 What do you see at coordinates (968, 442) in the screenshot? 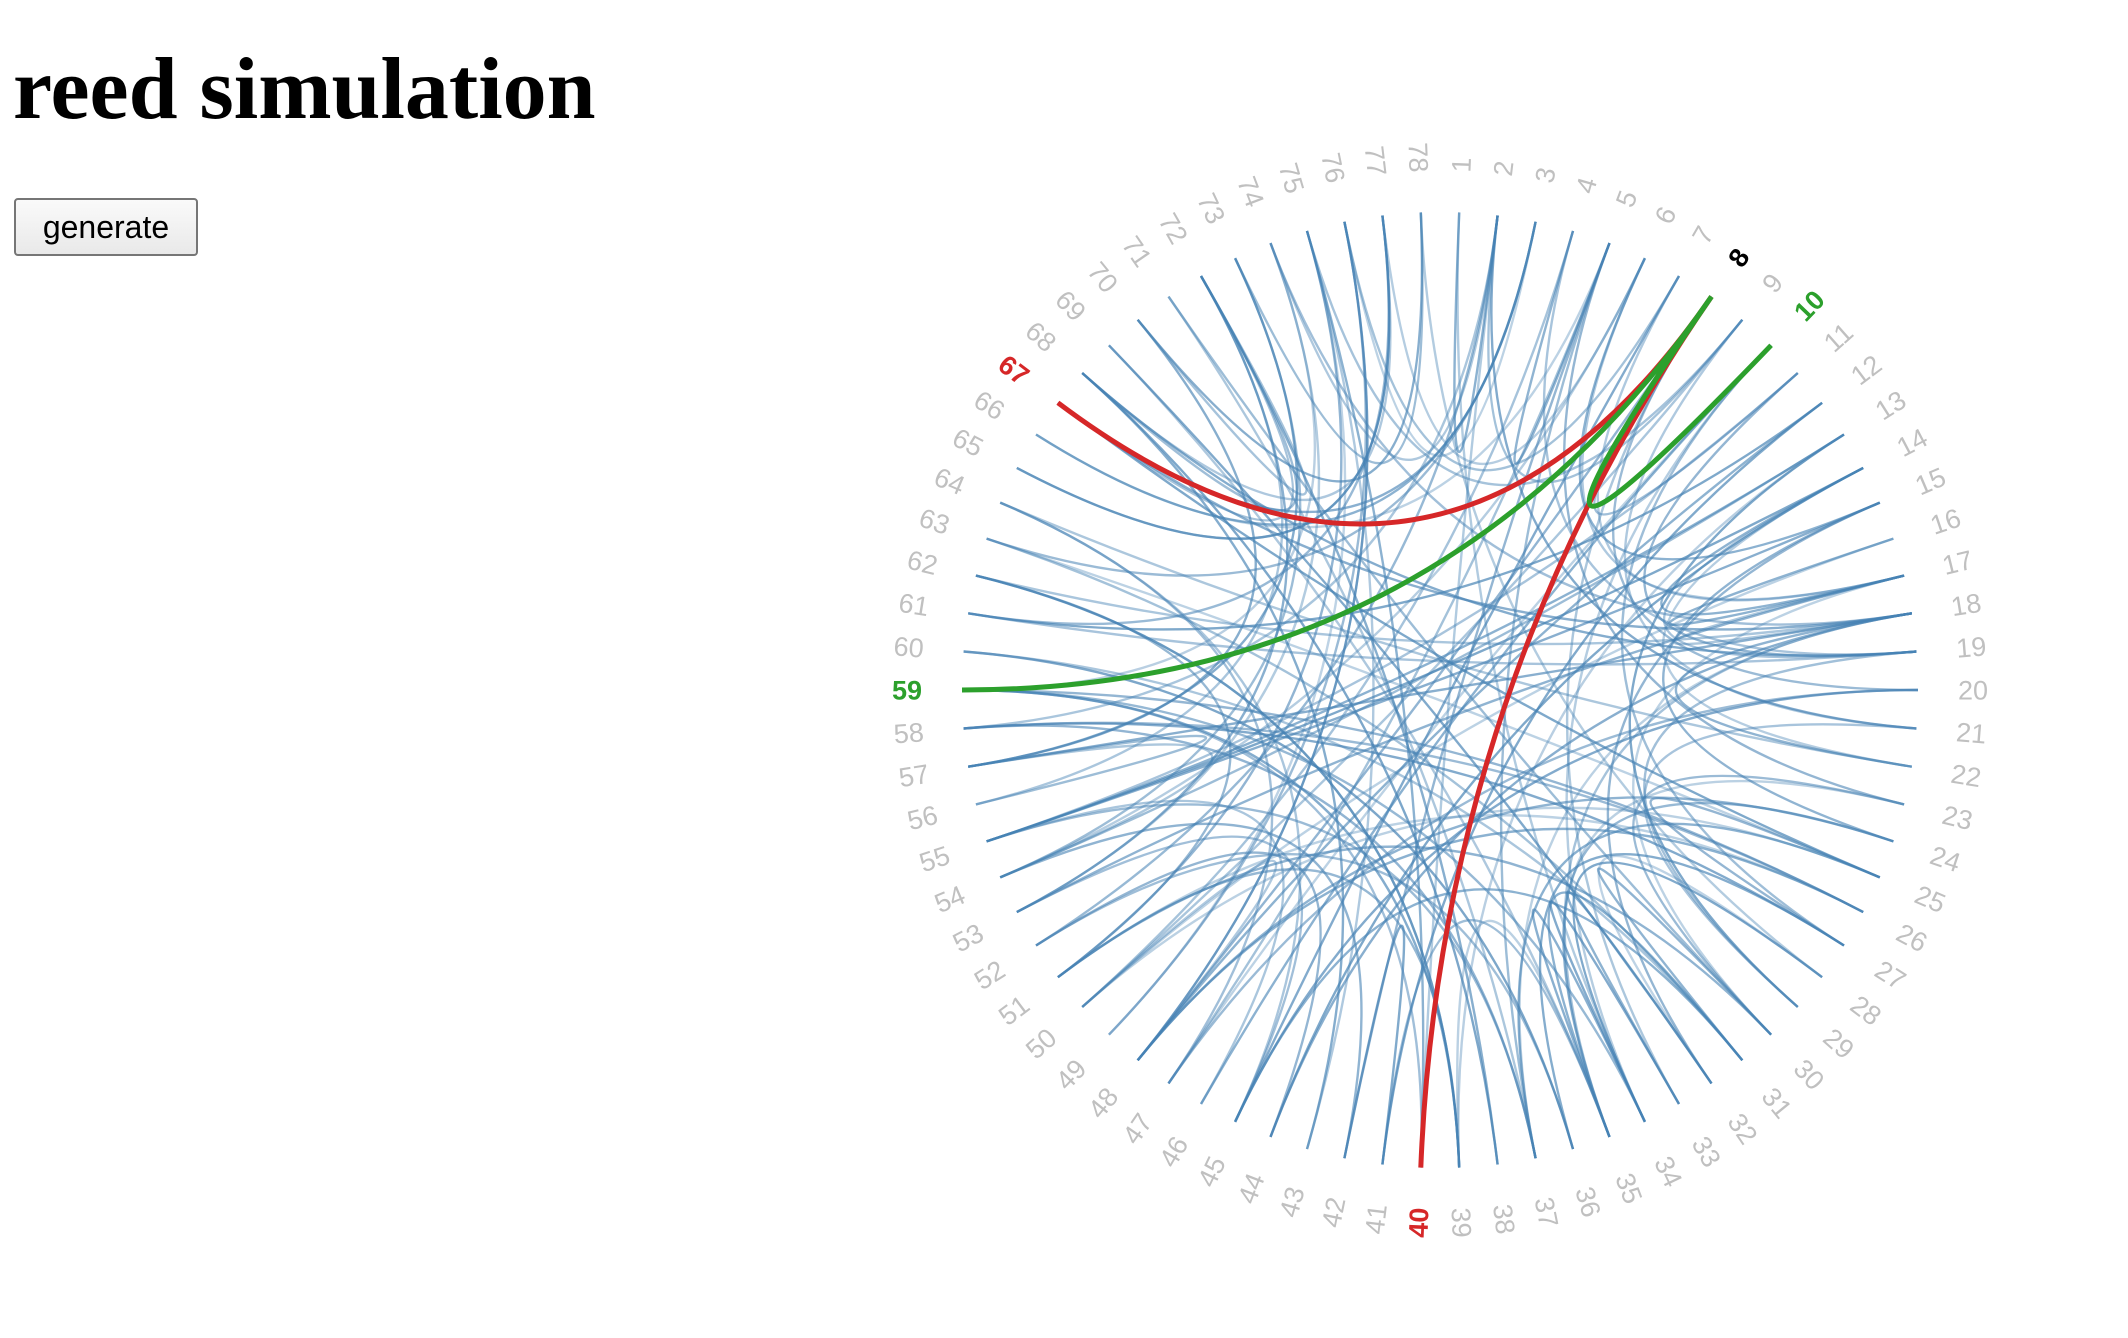
I see `node-label-65: 65` at bounding box center [968, 442].